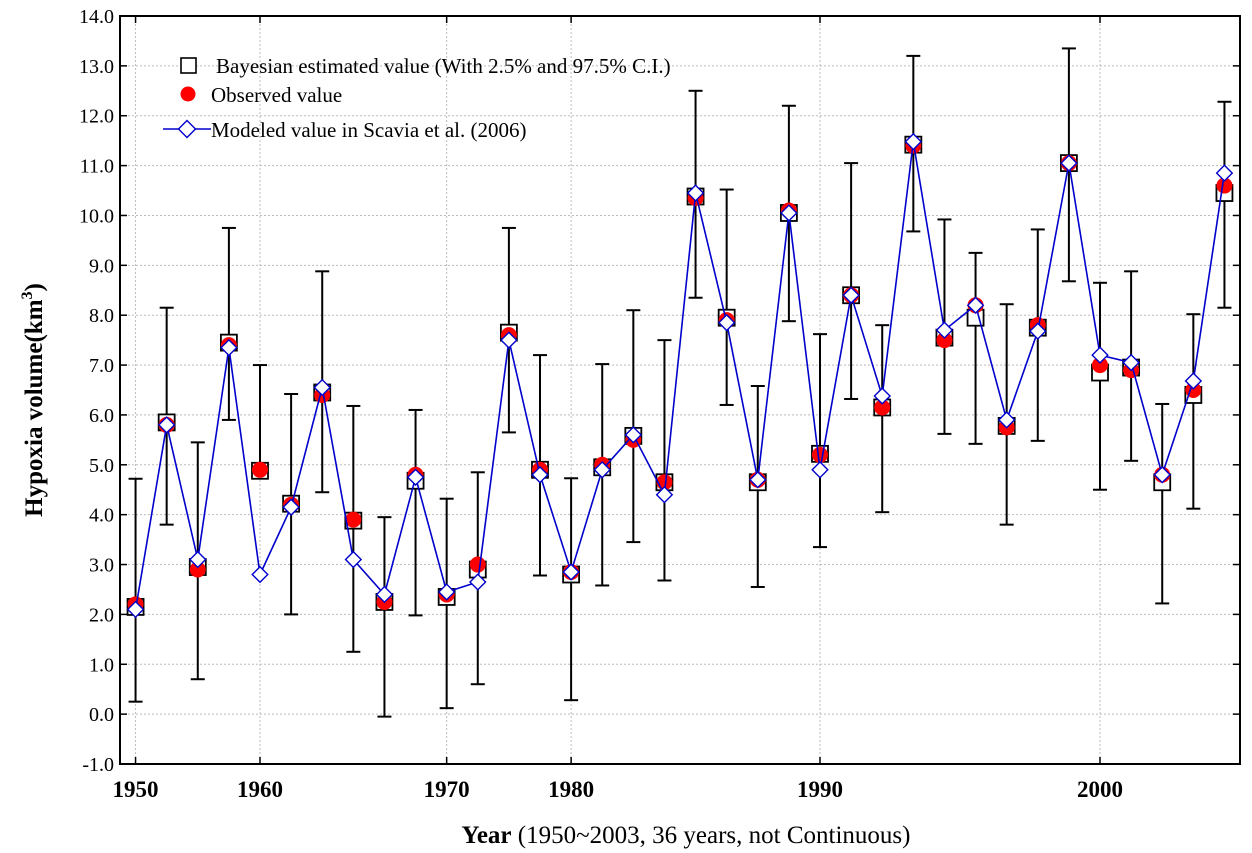 The width and height of the screenshot is (1252, 853). I want to click on y-tick-label: 13.0, so click(96, 67).